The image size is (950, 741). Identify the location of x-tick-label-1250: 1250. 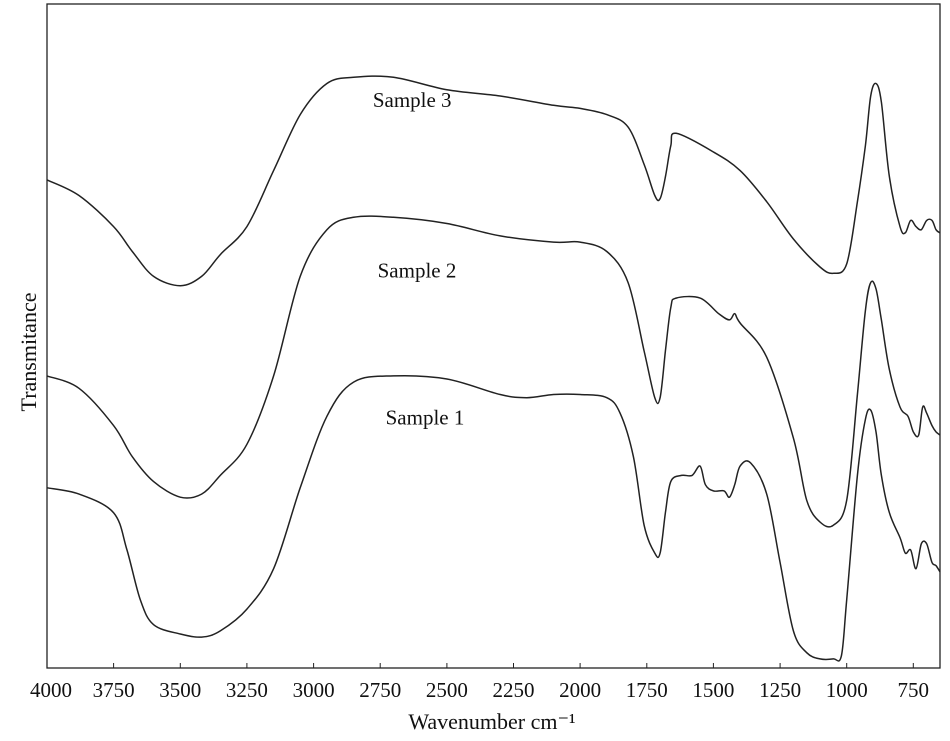
(780, 690).